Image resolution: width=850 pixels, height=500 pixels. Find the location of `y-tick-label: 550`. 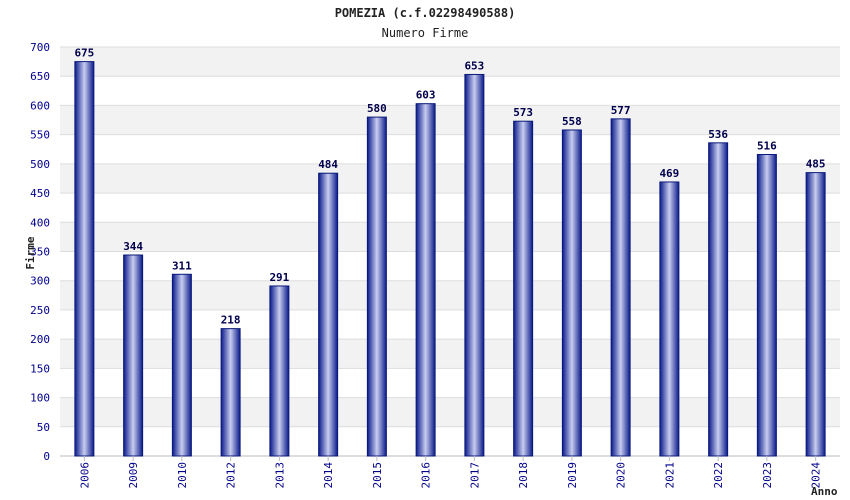

y-tick-label: 550 is located at coordinates (40, 135).